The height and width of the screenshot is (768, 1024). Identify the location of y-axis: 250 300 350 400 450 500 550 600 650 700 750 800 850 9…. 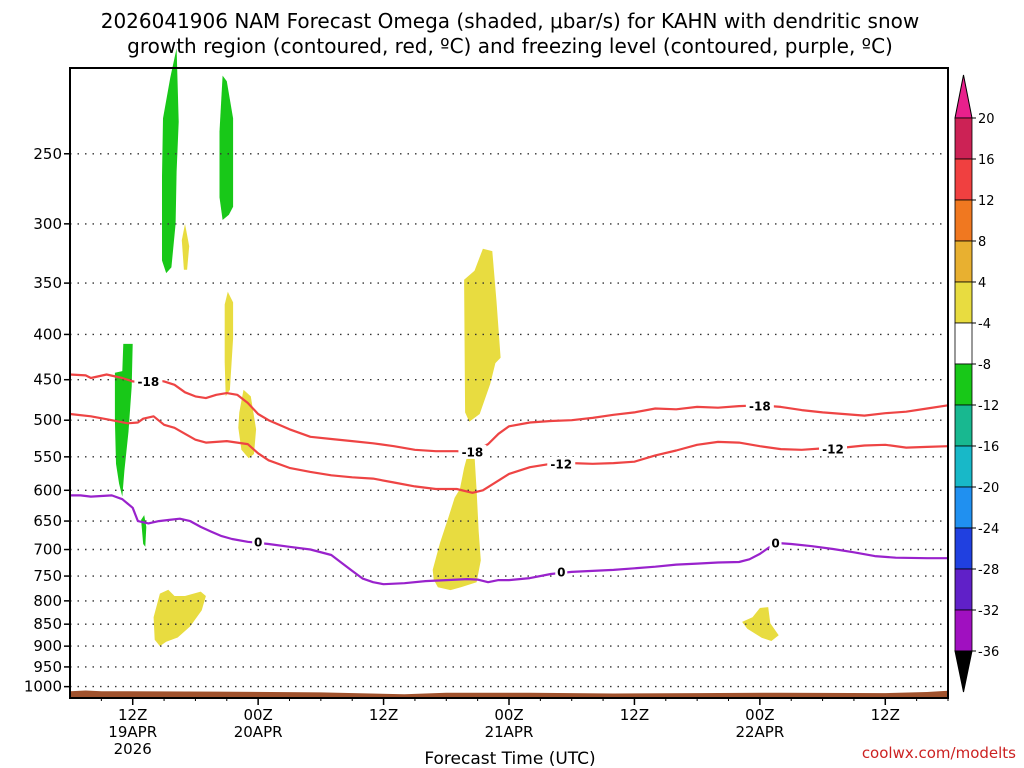
(47, 420).